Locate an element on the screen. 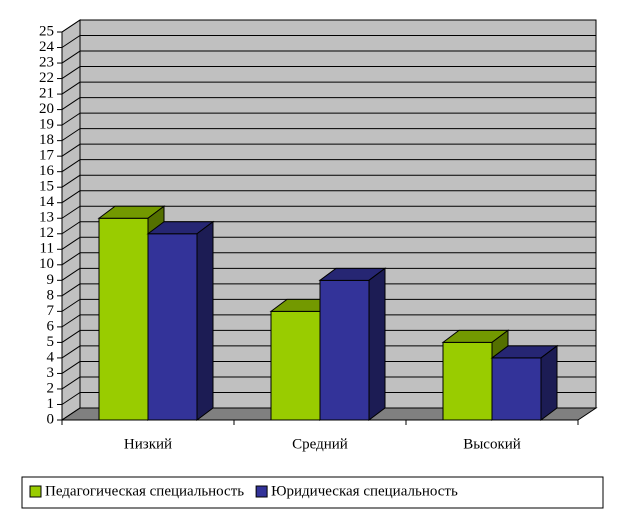 The width and height of the screenshot is (625, 515). y-tick-label: 9 is located at coordinates (51, 280).